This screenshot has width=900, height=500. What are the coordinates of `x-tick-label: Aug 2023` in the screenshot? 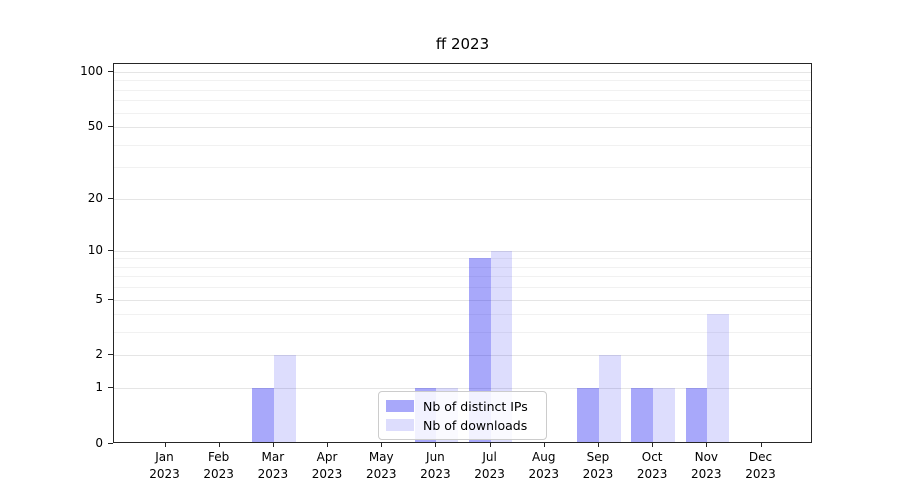 It's located at (544, 465).